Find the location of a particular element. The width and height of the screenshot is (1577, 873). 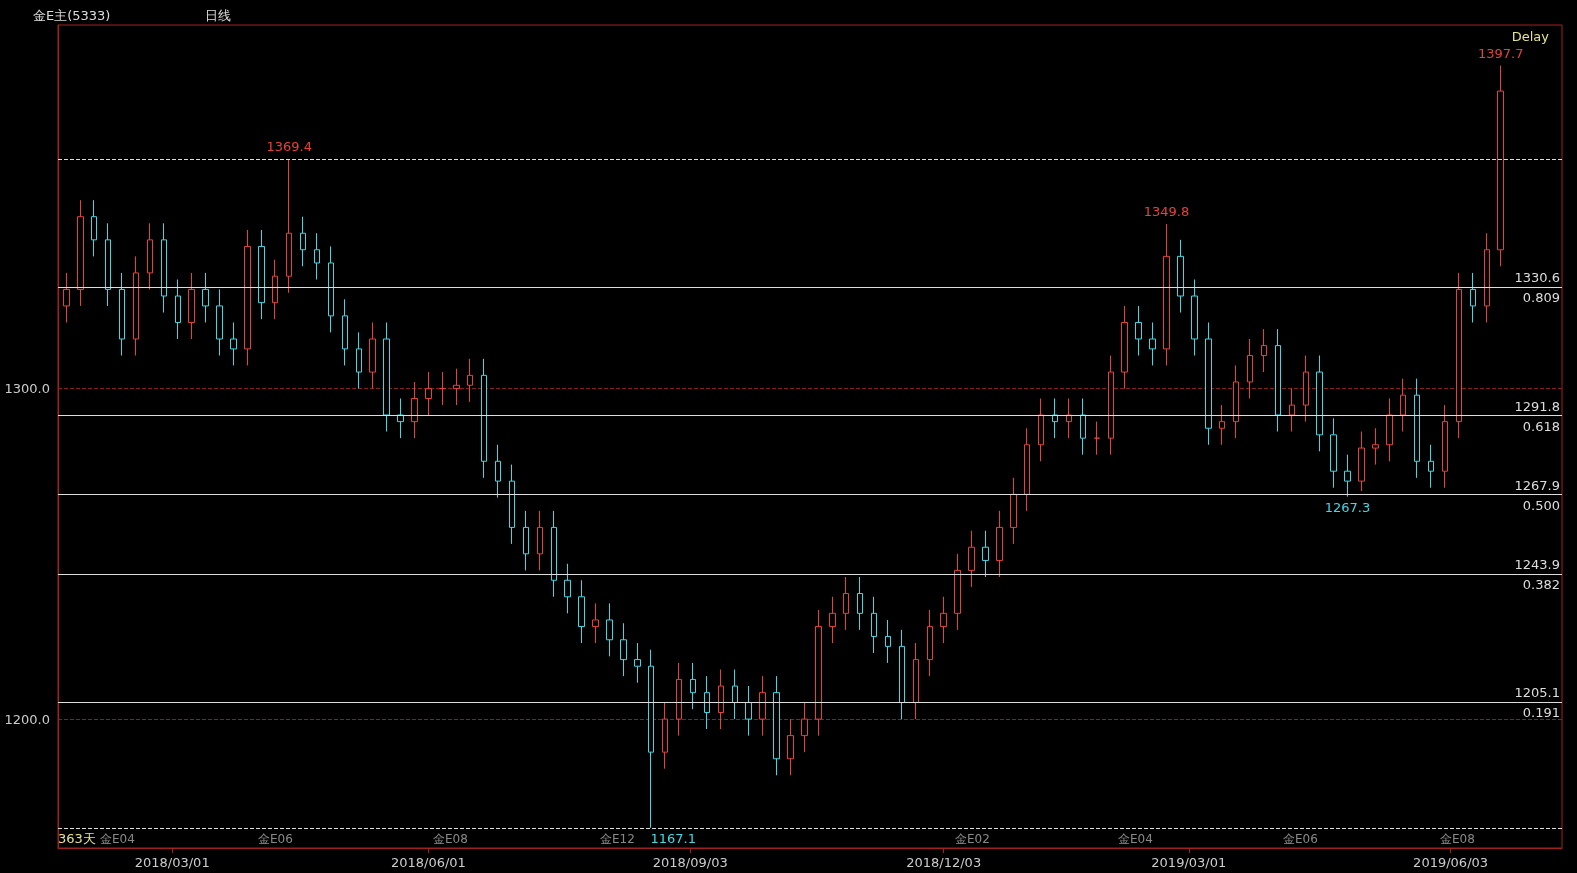

chart-title: 金E主(5333) is located at coordinates (72, 15).